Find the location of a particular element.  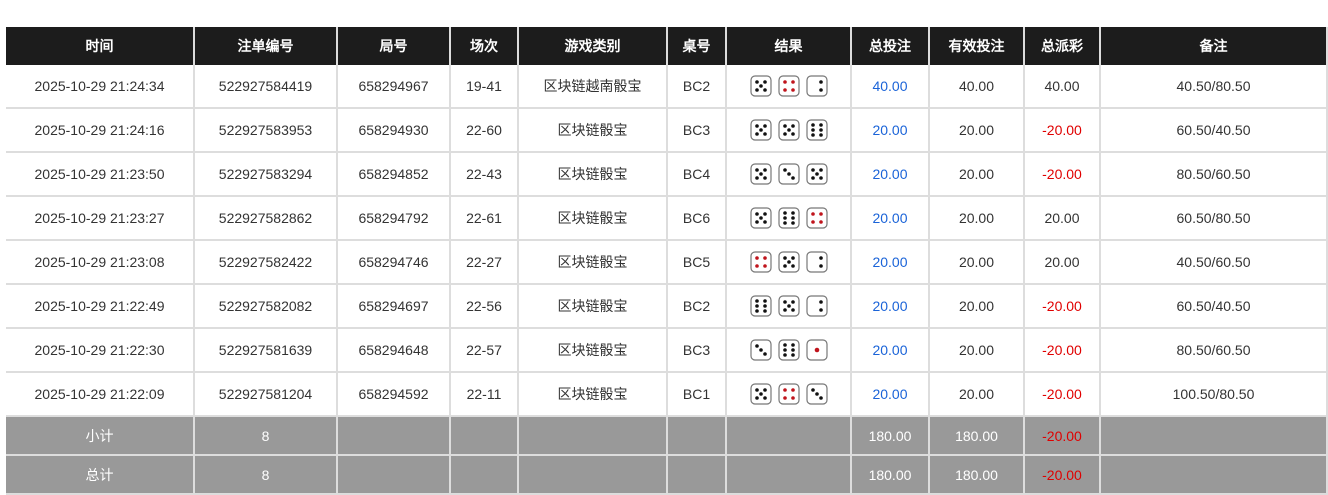

time-cell: 2025-10-29 21:24:34 is located at coordinates (100, 87).